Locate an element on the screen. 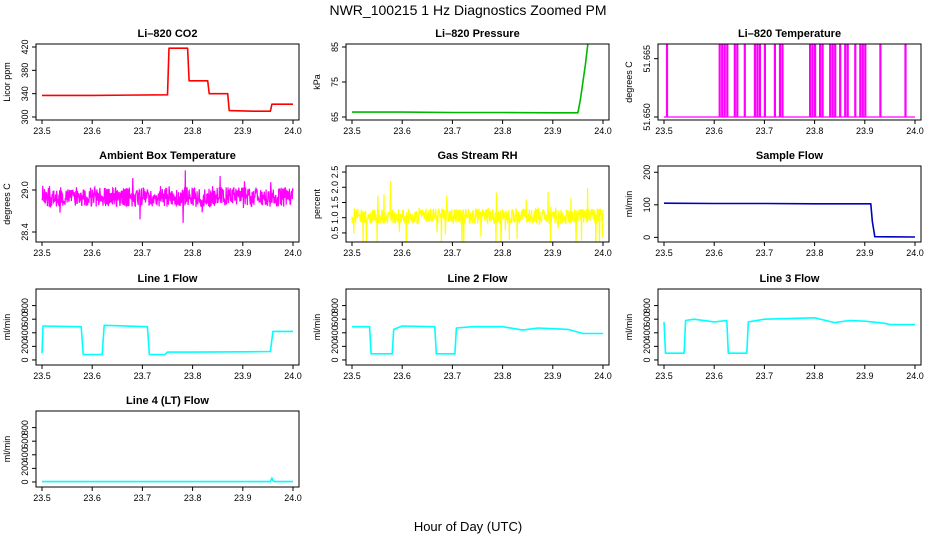  y-axis-label: degrees C is located at coordinates (7, 204).